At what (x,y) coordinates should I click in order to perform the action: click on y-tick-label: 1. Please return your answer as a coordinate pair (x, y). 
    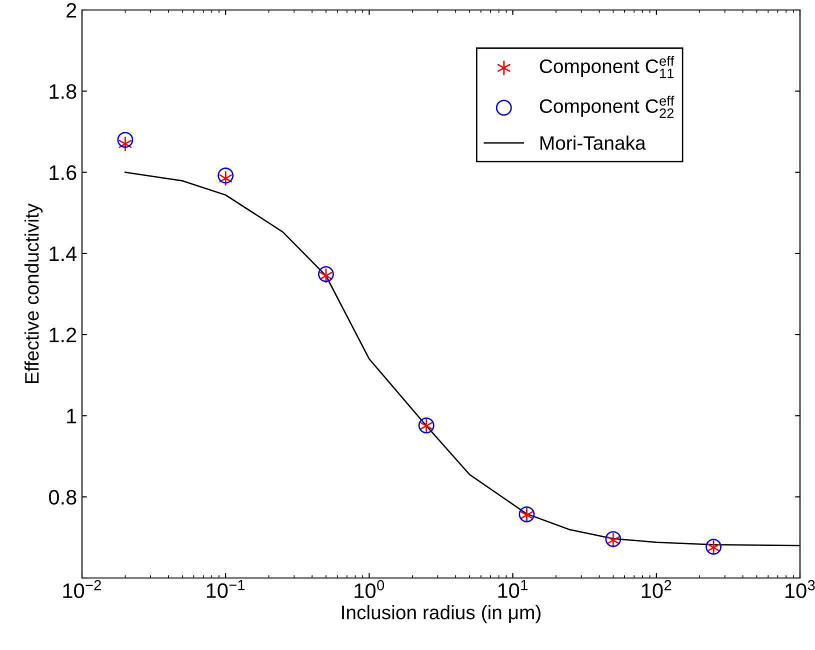
    Looking at the image, I should click on (71, 416).